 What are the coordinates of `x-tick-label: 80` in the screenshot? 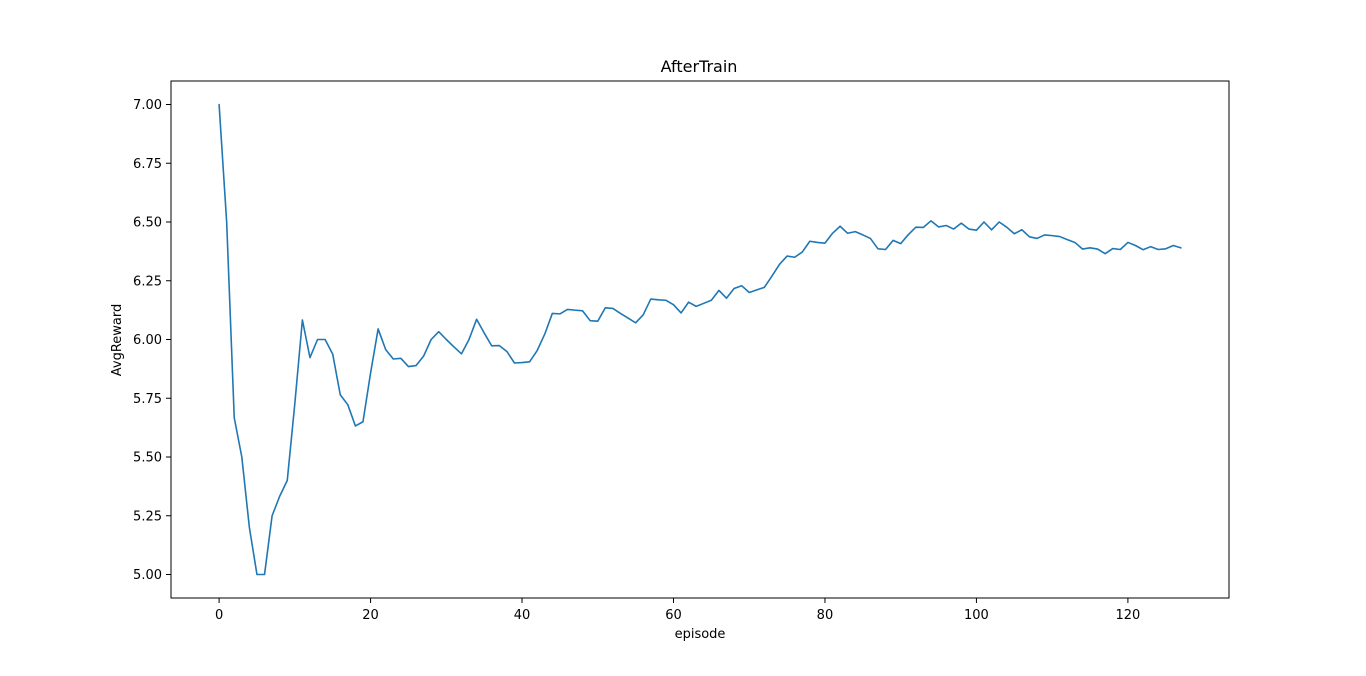 It's located at (825, 615).